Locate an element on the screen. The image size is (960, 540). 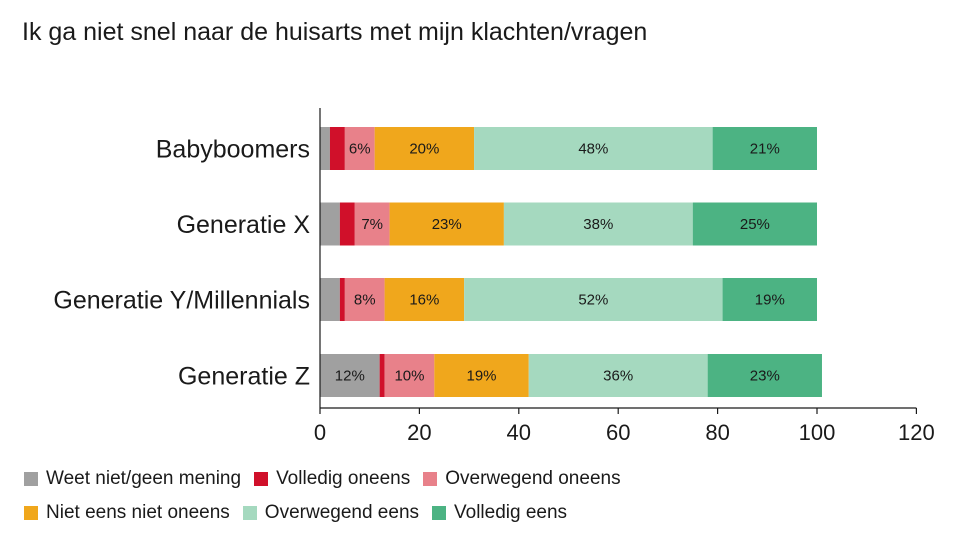
bar-generatie-x-overwegend-eens is located at coordinates (598, 224).